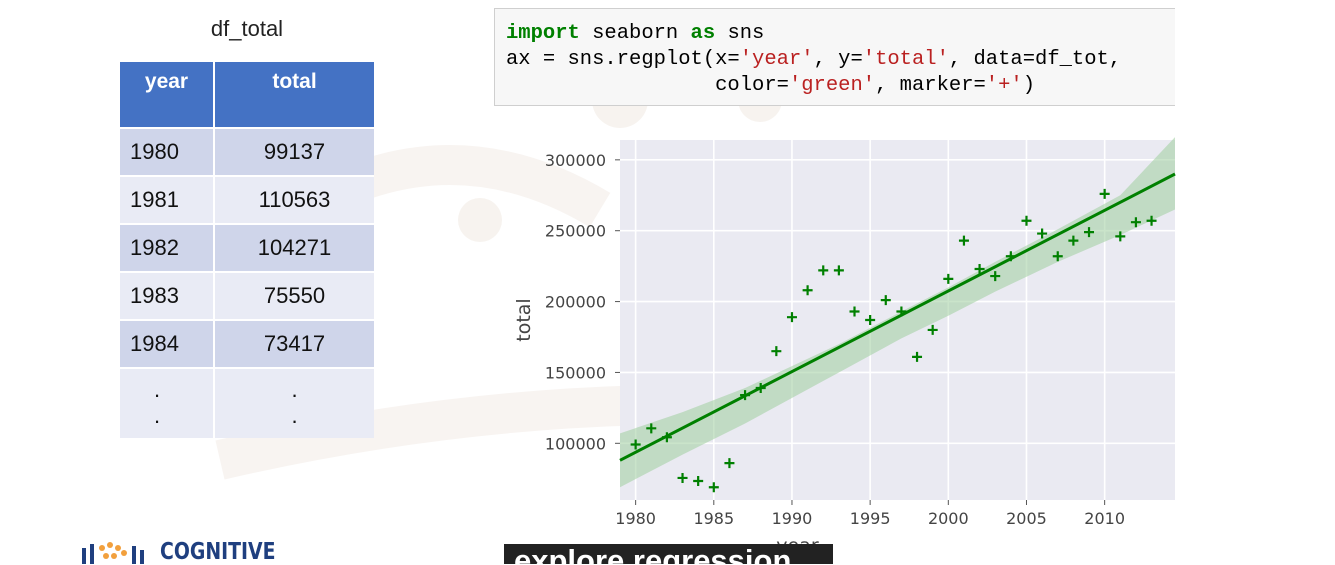 The image size is (1335, 565). I want to click on table-row: 1982 104271, so click(247, 247).